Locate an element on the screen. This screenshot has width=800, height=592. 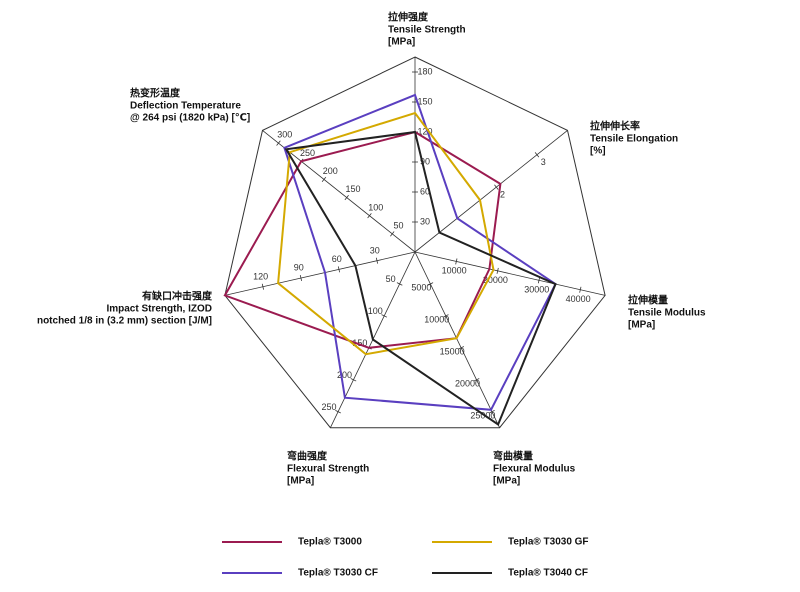
legend-label: Tepla® T3040 CF is located at coordinates (548, 573).